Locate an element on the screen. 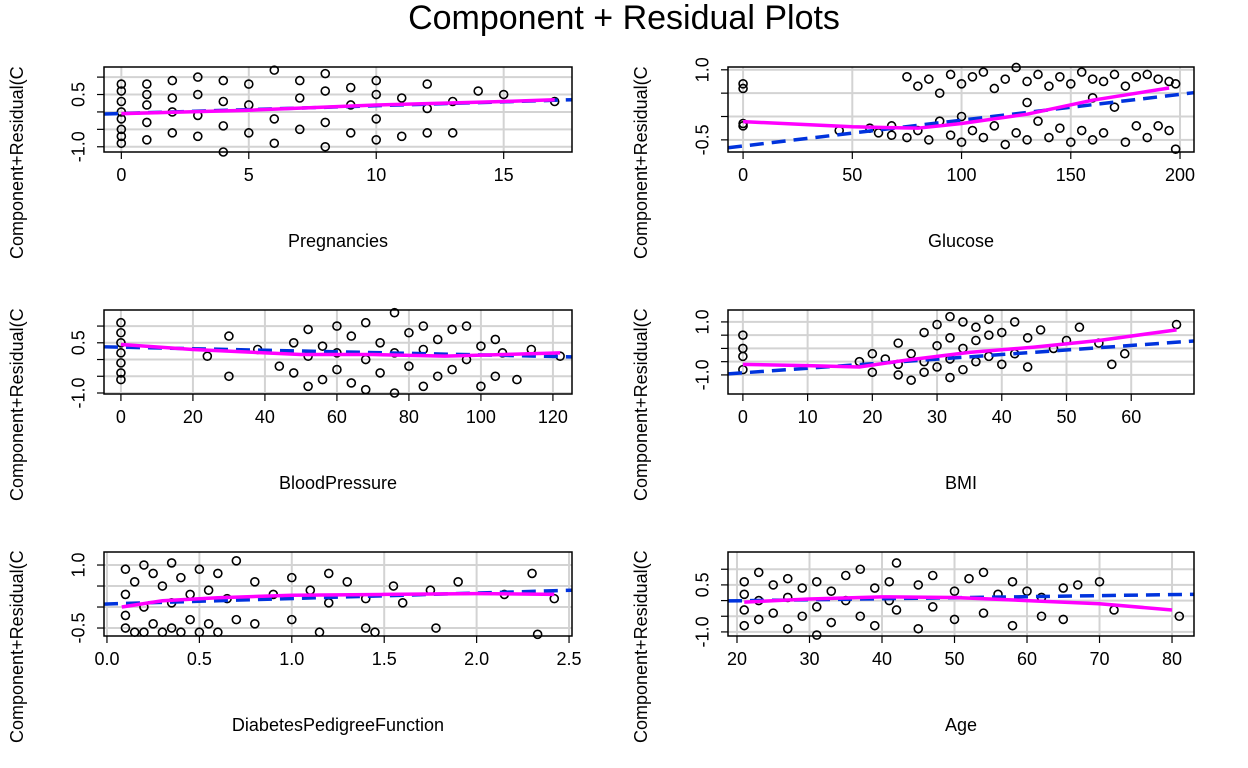 This screenshot has height=768, width=1248. x-tick-label: 80 is located at coordinates (1172, 659).